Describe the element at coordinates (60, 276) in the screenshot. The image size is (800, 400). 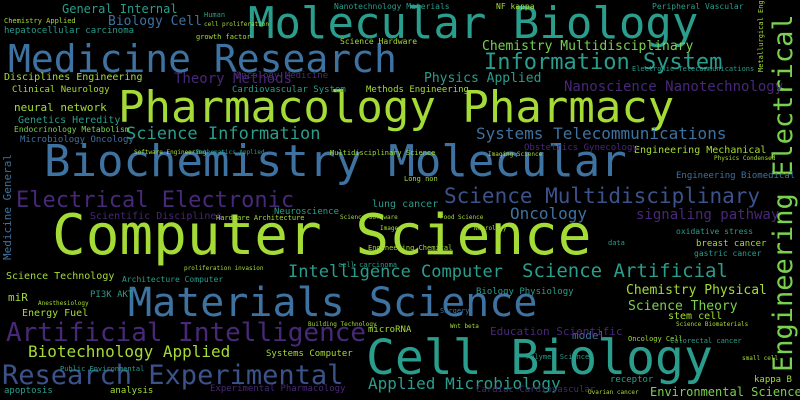
I see `word-science-technology: Science Technology` at that location.